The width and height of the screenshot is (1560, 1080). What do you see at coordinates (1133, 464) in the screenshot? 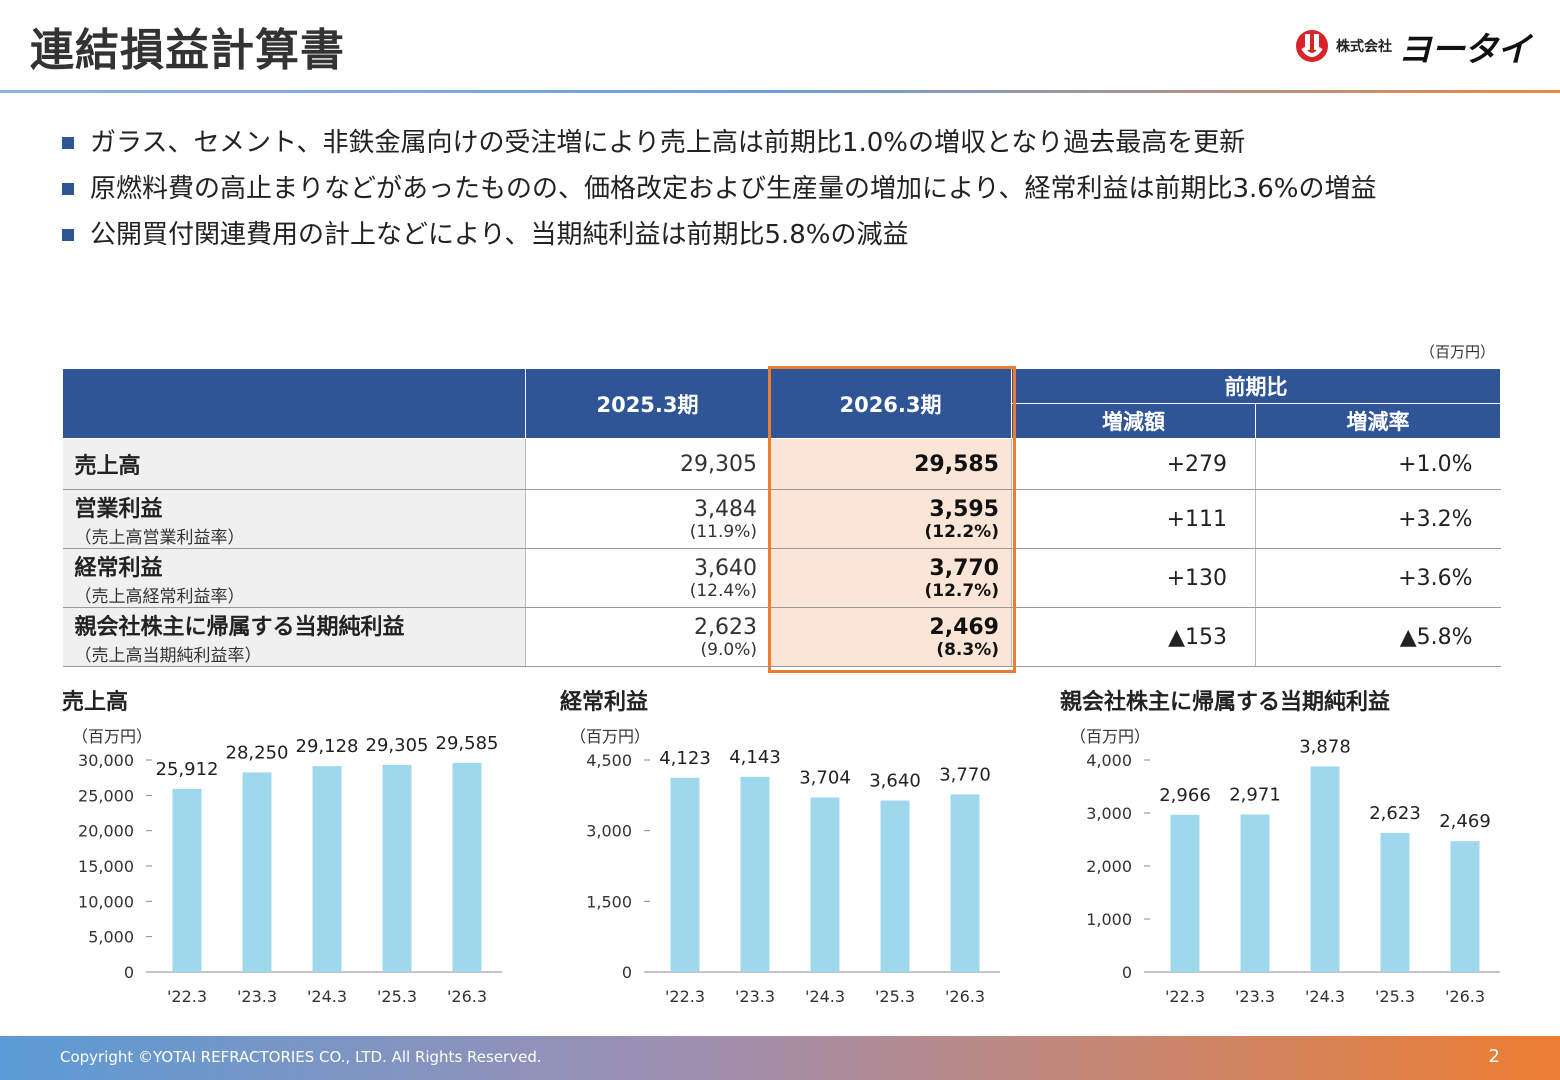
I see `change-amount: +279` at bounding box center [1133, 464].